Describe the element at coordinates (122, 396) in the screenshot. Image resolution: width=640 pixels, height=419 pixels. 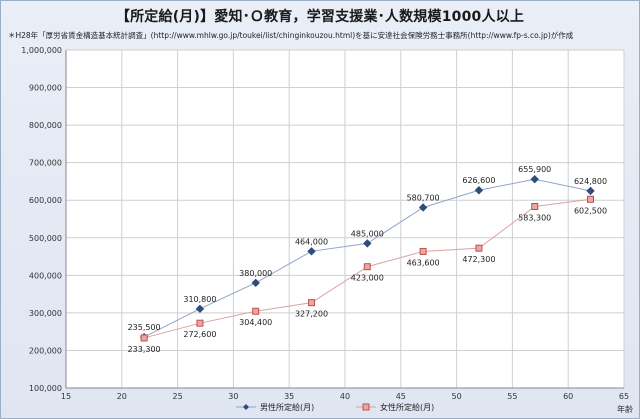
I see `x-tick-label: 20` at that location.